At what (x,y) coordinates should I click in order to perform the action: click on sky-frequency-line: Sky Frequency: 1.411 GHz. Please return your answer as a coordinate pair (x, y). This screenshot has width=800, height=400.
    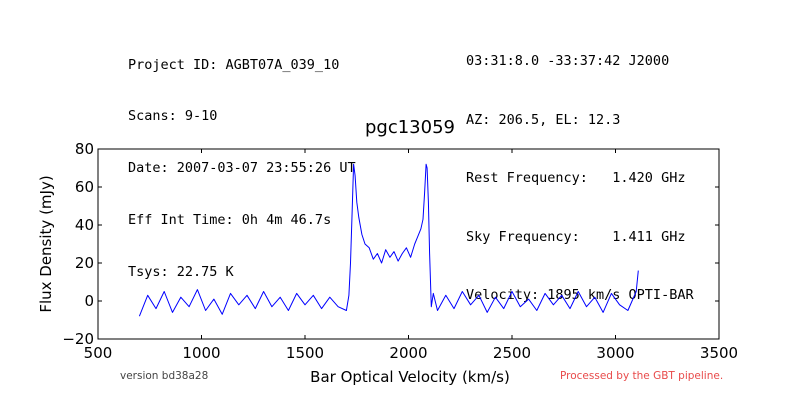
    Looking at the image, I should click on (576, 236).